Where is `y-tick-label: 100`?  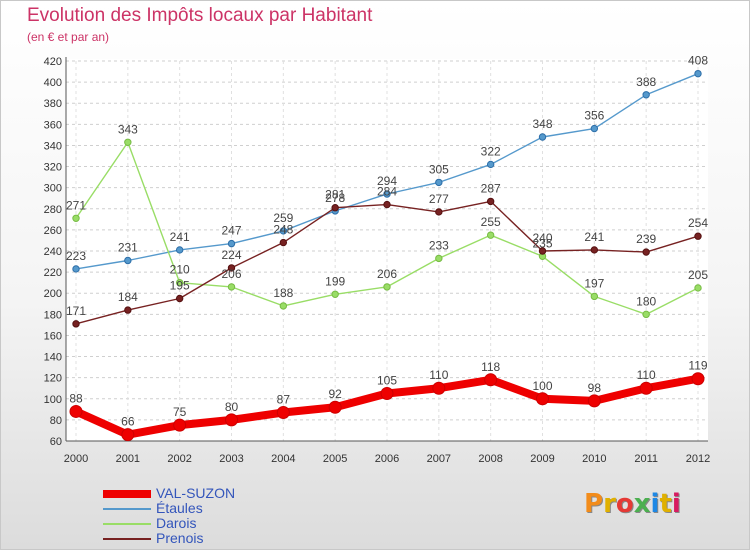
y-tick-label: 100 is located at coordinates (53, 400).